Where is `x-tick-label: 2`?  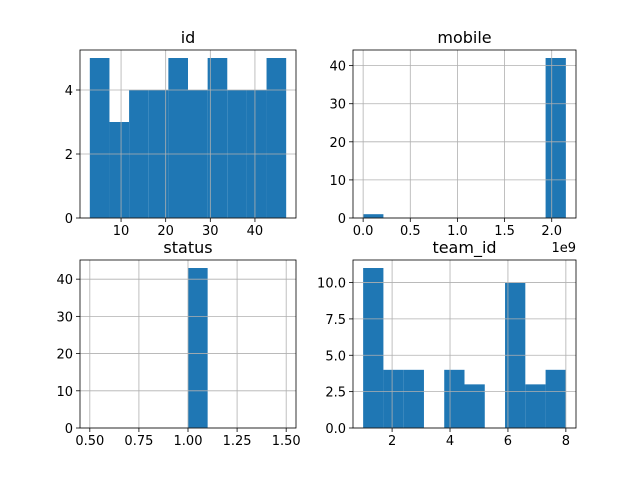
x-tick-label: 2 is located at coordinates (392, 441).